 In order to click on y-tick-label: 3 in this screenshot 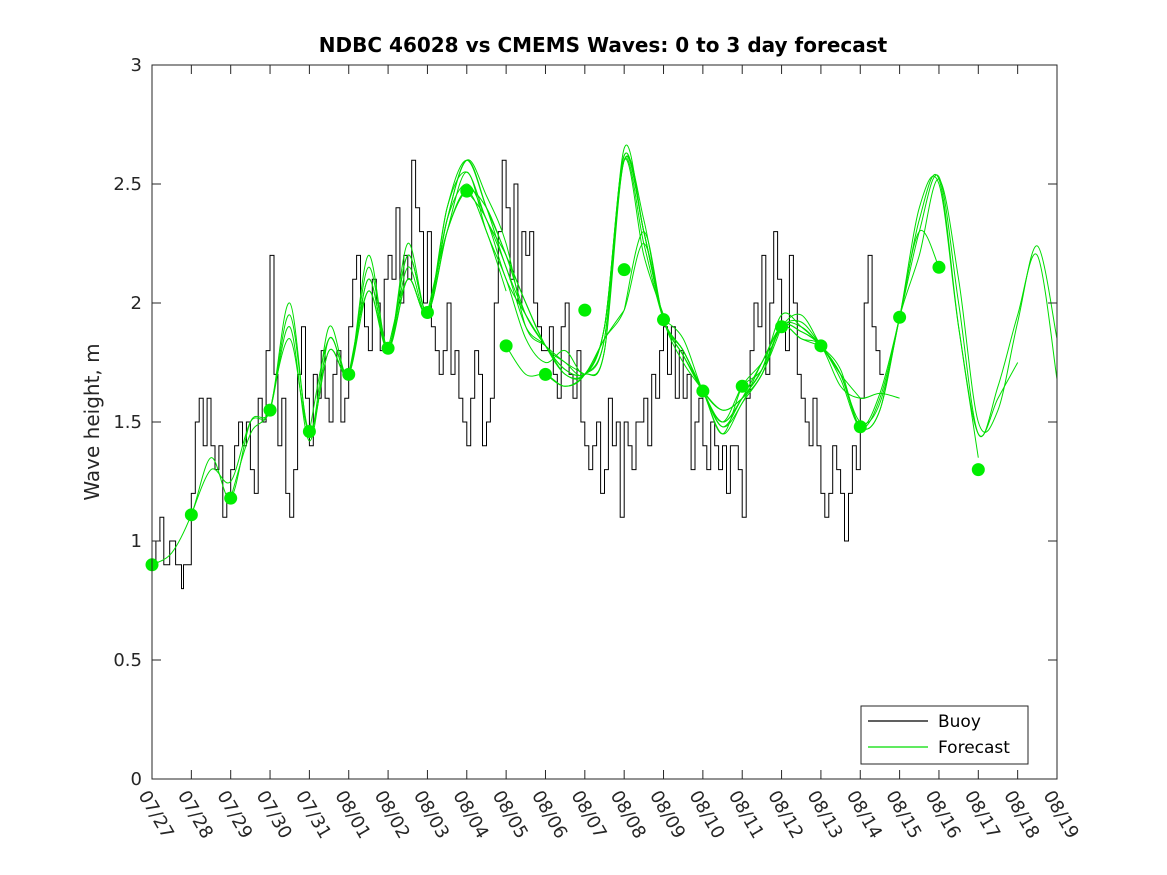, I will do `click(136, 65)`.